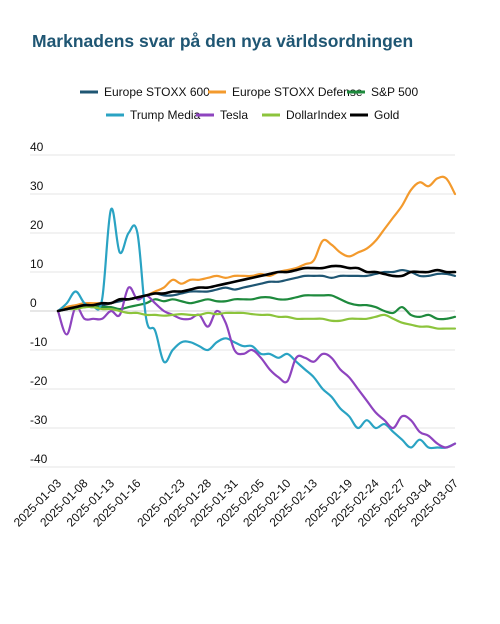  Describe the element at coordinates (39, 342) in the screenshot. I see `y-tick-label: -10` at that location.